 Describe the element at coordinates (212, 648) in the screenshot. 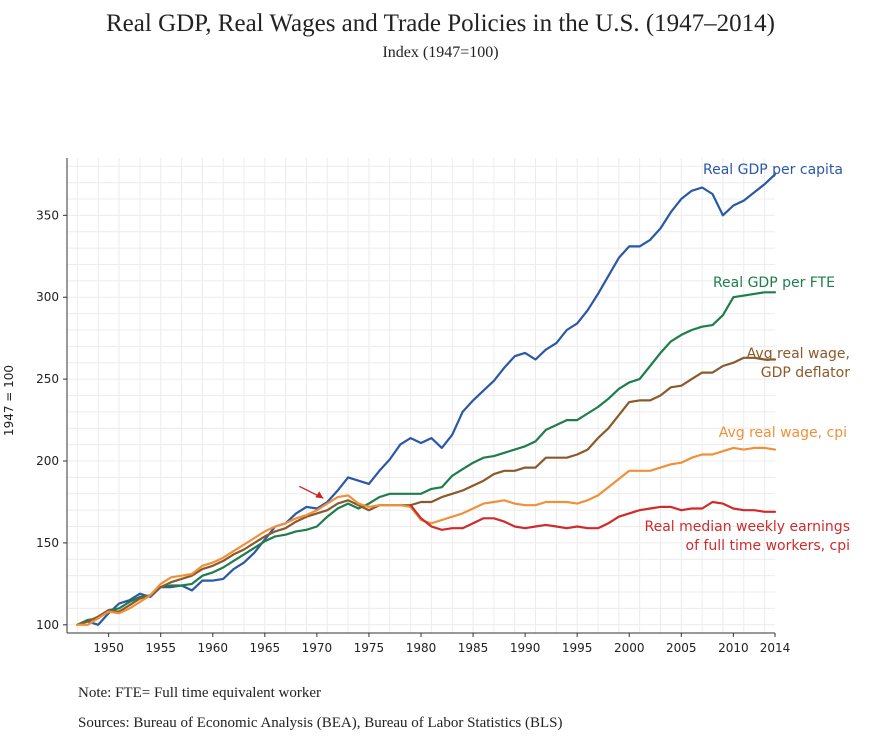

I see `x-tick-label: 1960` at that location.